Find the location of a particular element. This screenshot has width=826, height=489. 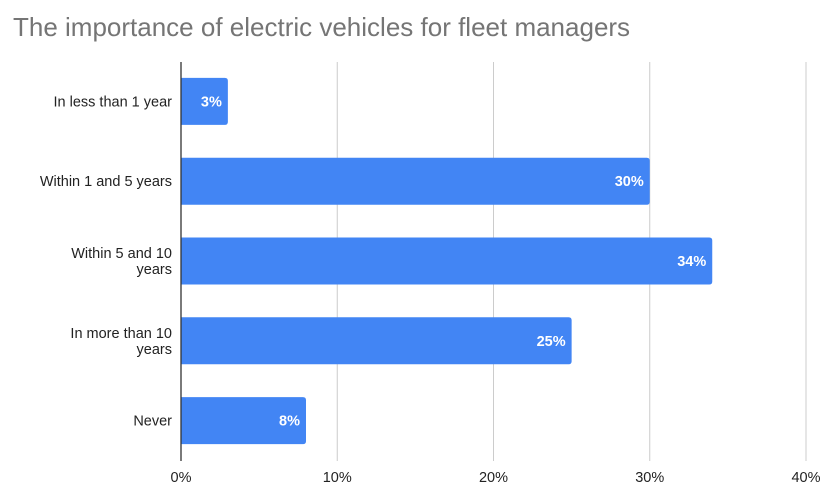

data-label: 30% is located at coordinates (629, 182).